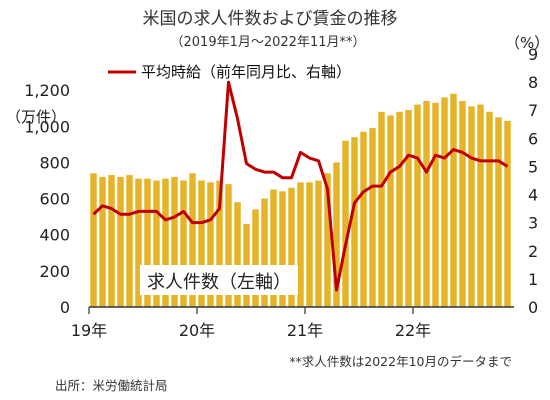 The image size is (550, 400). Describe the element at coordinates (89, 330) in the screenshot. I see `x-tick-label-0: 19年` at that location.